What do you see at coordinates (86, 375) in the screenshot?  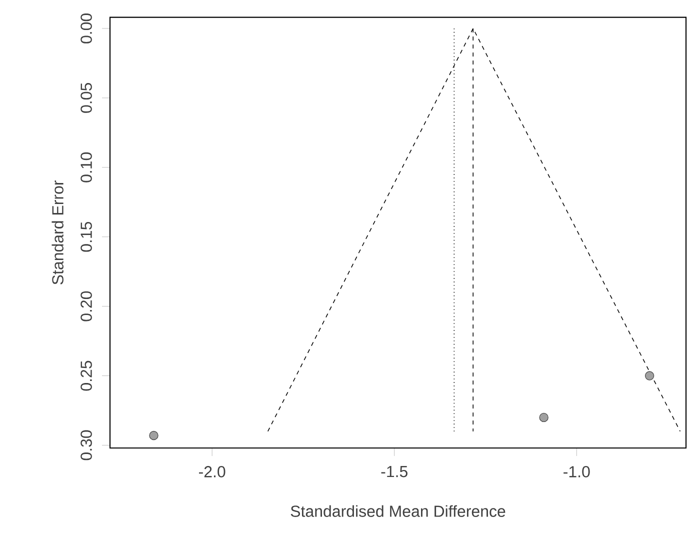 I see `y-tick-label: 0.25` at bounding box center [86, 375].